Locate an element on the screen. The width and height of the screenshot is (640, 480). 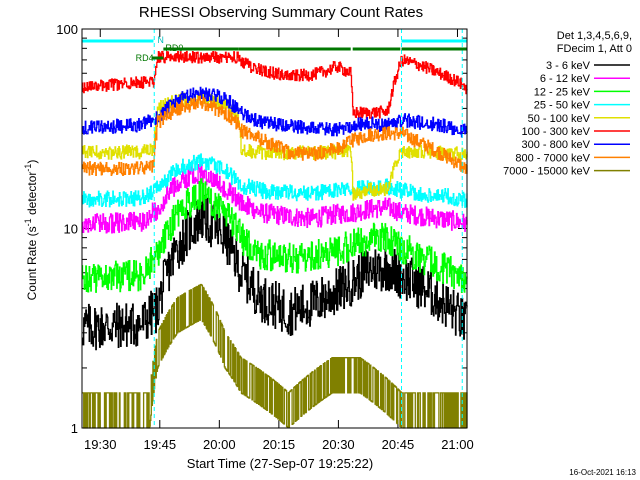
x-axis-label: Start Time (27-Sep-07 19:25:22) is located at coordinates (280, 463).